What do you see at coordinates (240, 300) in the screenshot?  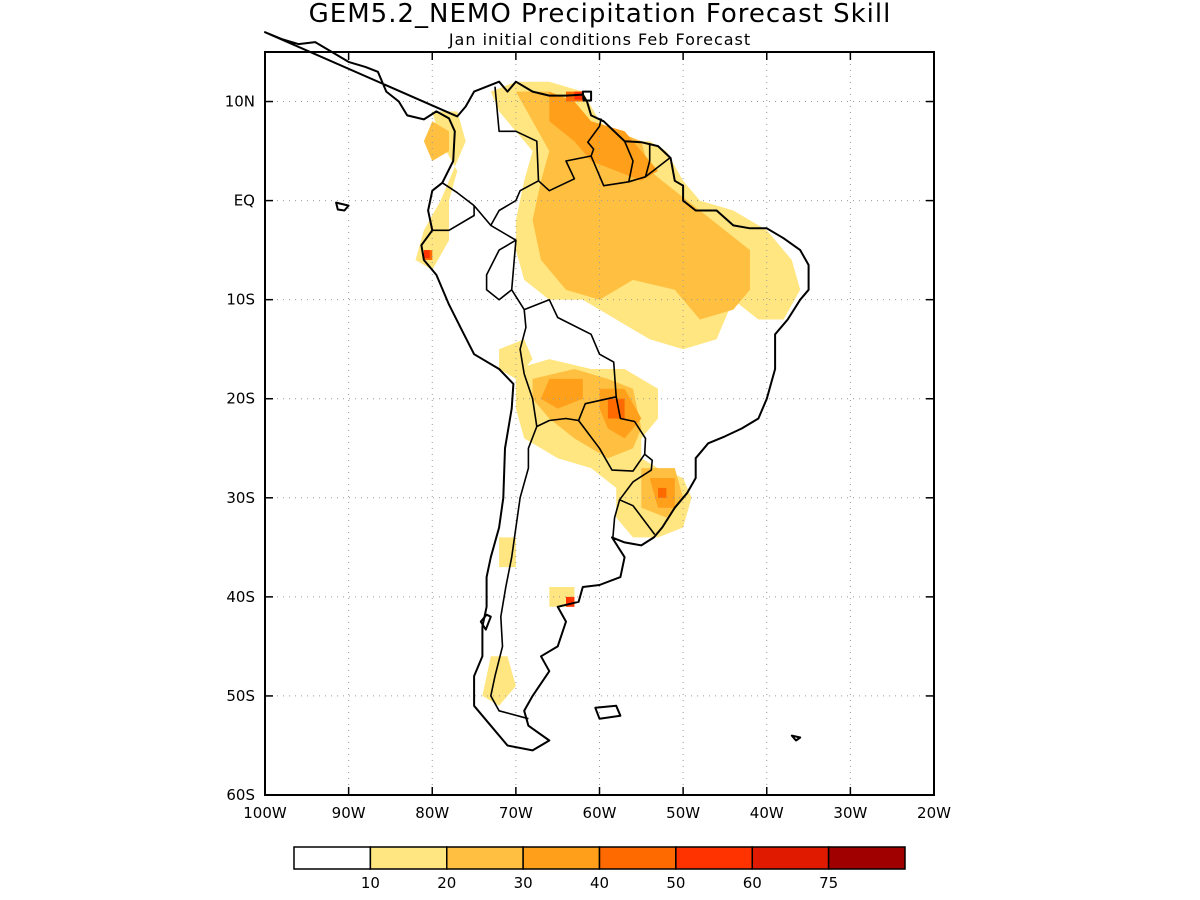 I see `lat-tick-label: 10S` at bounding box center [240, 300].